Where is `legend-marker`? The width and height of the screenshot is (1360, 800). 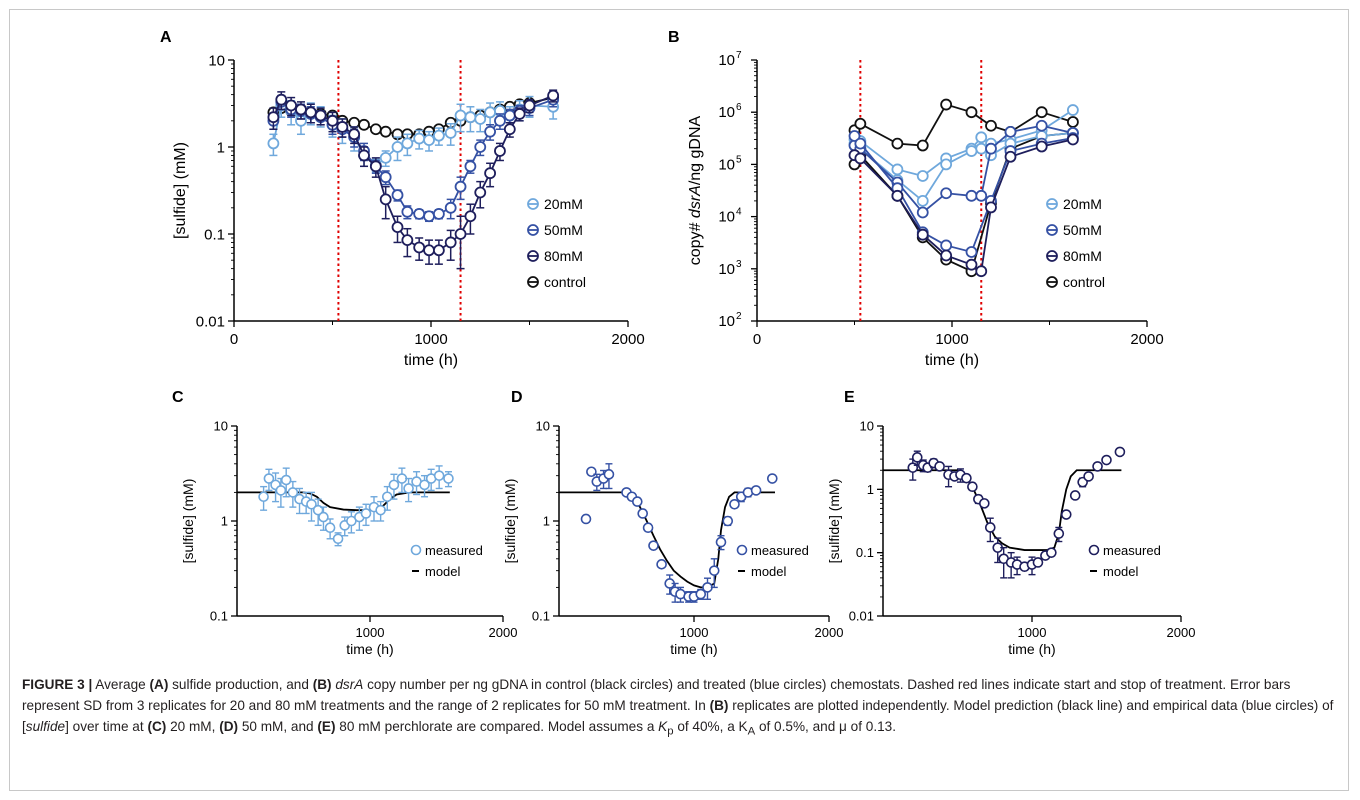
legend-marker is located at coordinates (742, 550).